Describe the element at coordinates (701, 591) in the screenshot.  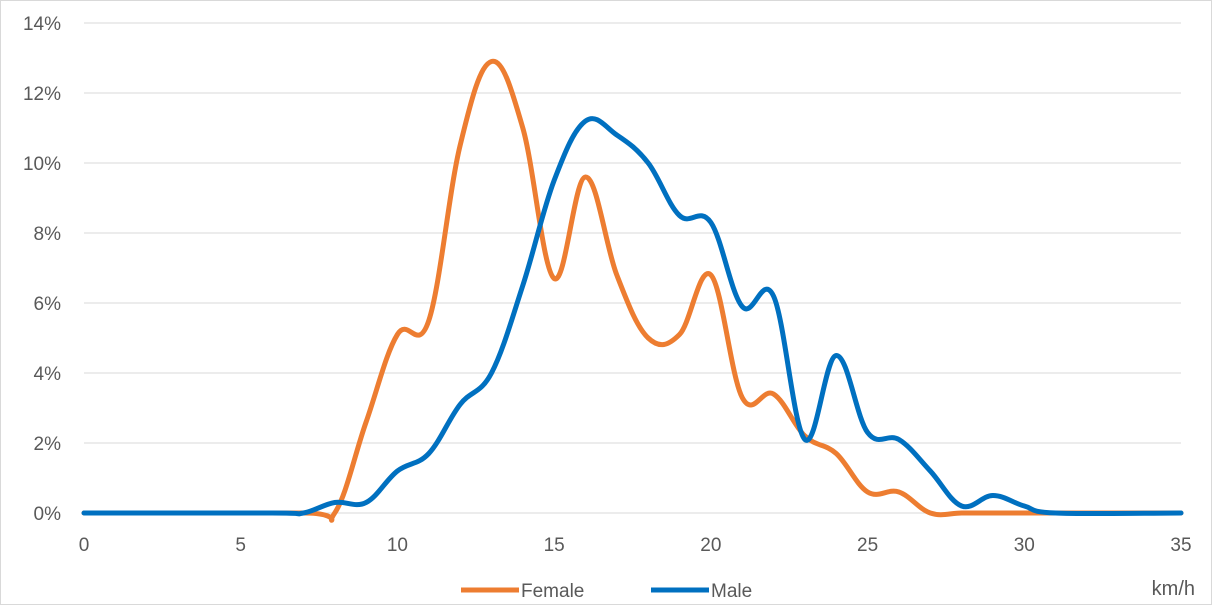
I see `legend-item-male: Male` at that location.